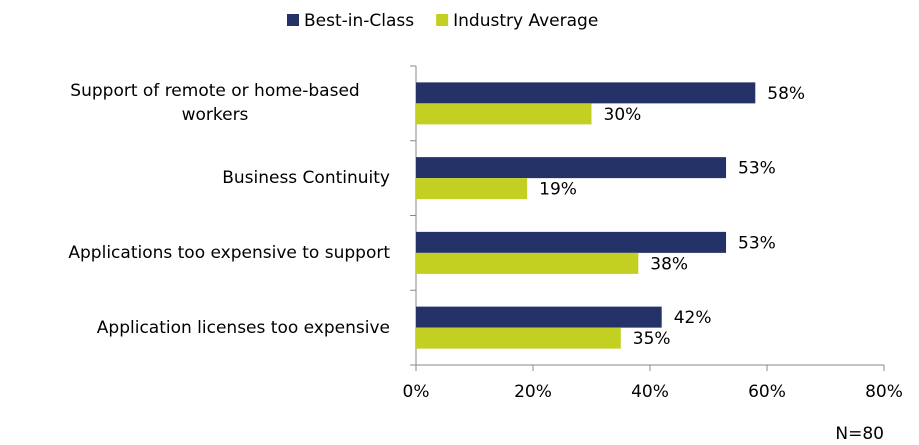 This screenshot has width=919, height=445. I want to click on value-label: 58%, so click(786, 94).